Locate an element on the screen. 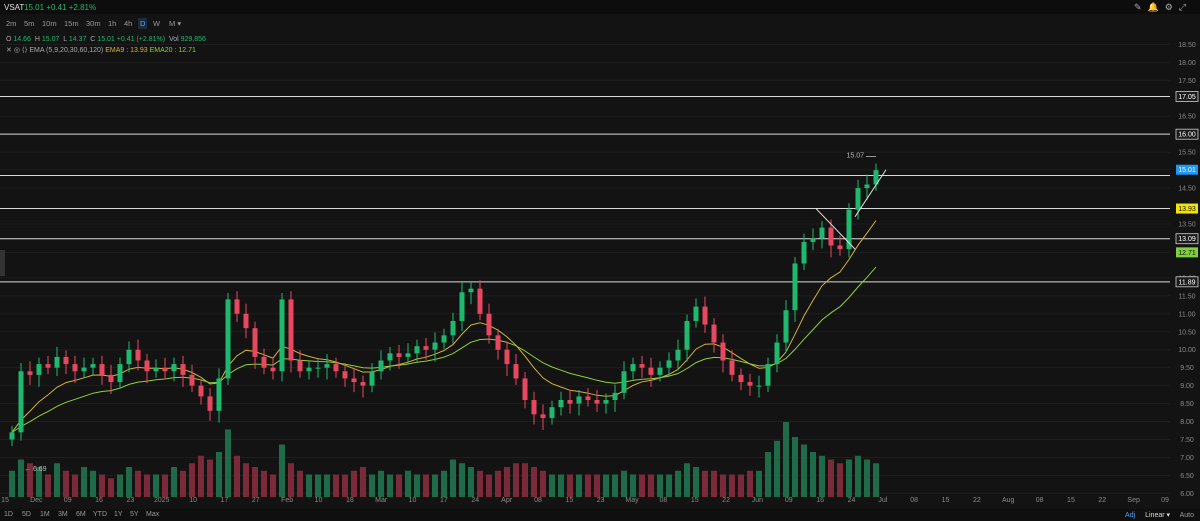  timeframe-30m: 30m is located at coordinates (93, 23).